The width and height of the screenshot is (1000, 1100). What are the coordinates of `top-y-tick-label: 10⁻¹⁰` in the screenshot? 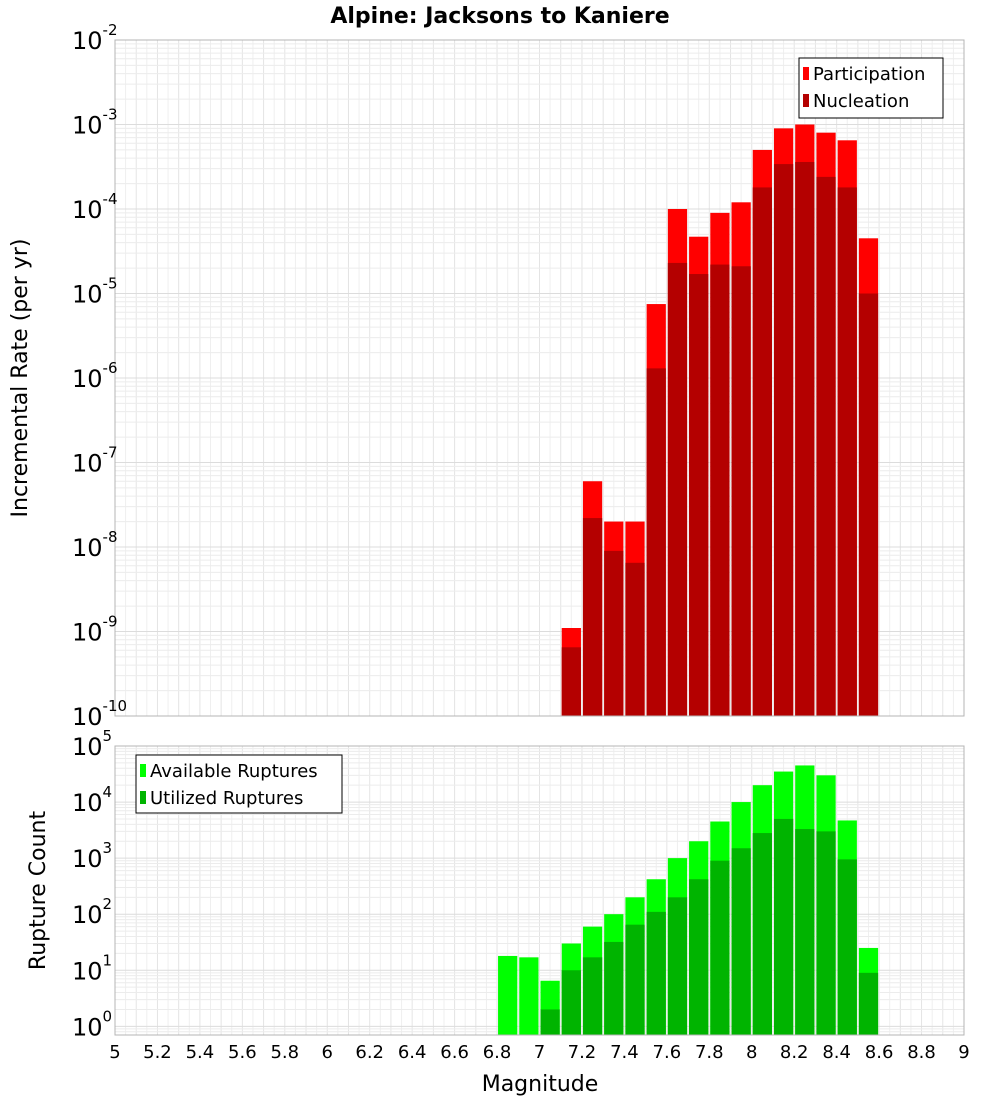 It's located at (99, 714).